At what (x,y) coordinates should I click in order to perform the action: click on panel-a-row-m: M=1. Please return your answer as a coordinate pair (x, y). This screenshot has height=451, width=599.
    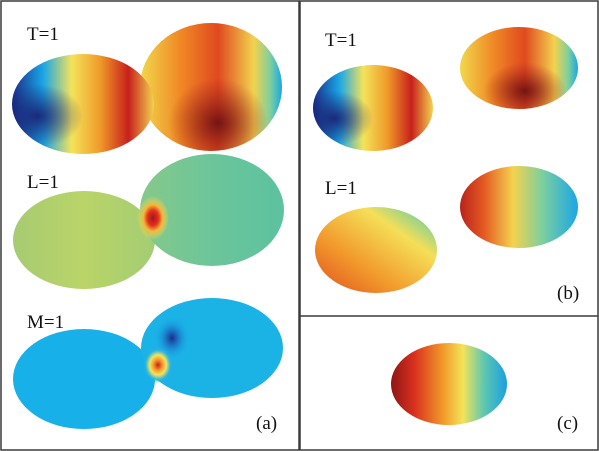
    Looking at the image, I should click on (148, 363).